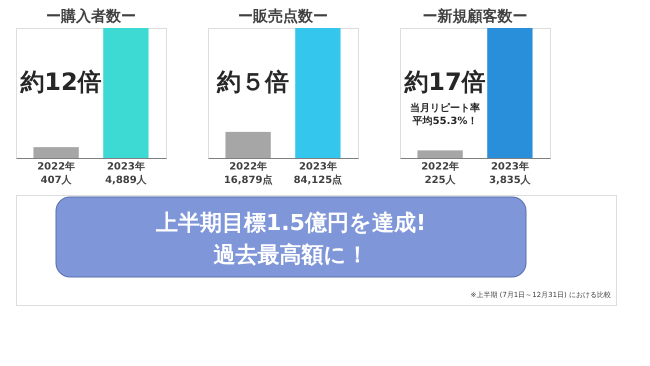  What do you see at coordinates (56, 180) in the screenshot?
I see `data-label: 407人` at bounding box center [56, 180].